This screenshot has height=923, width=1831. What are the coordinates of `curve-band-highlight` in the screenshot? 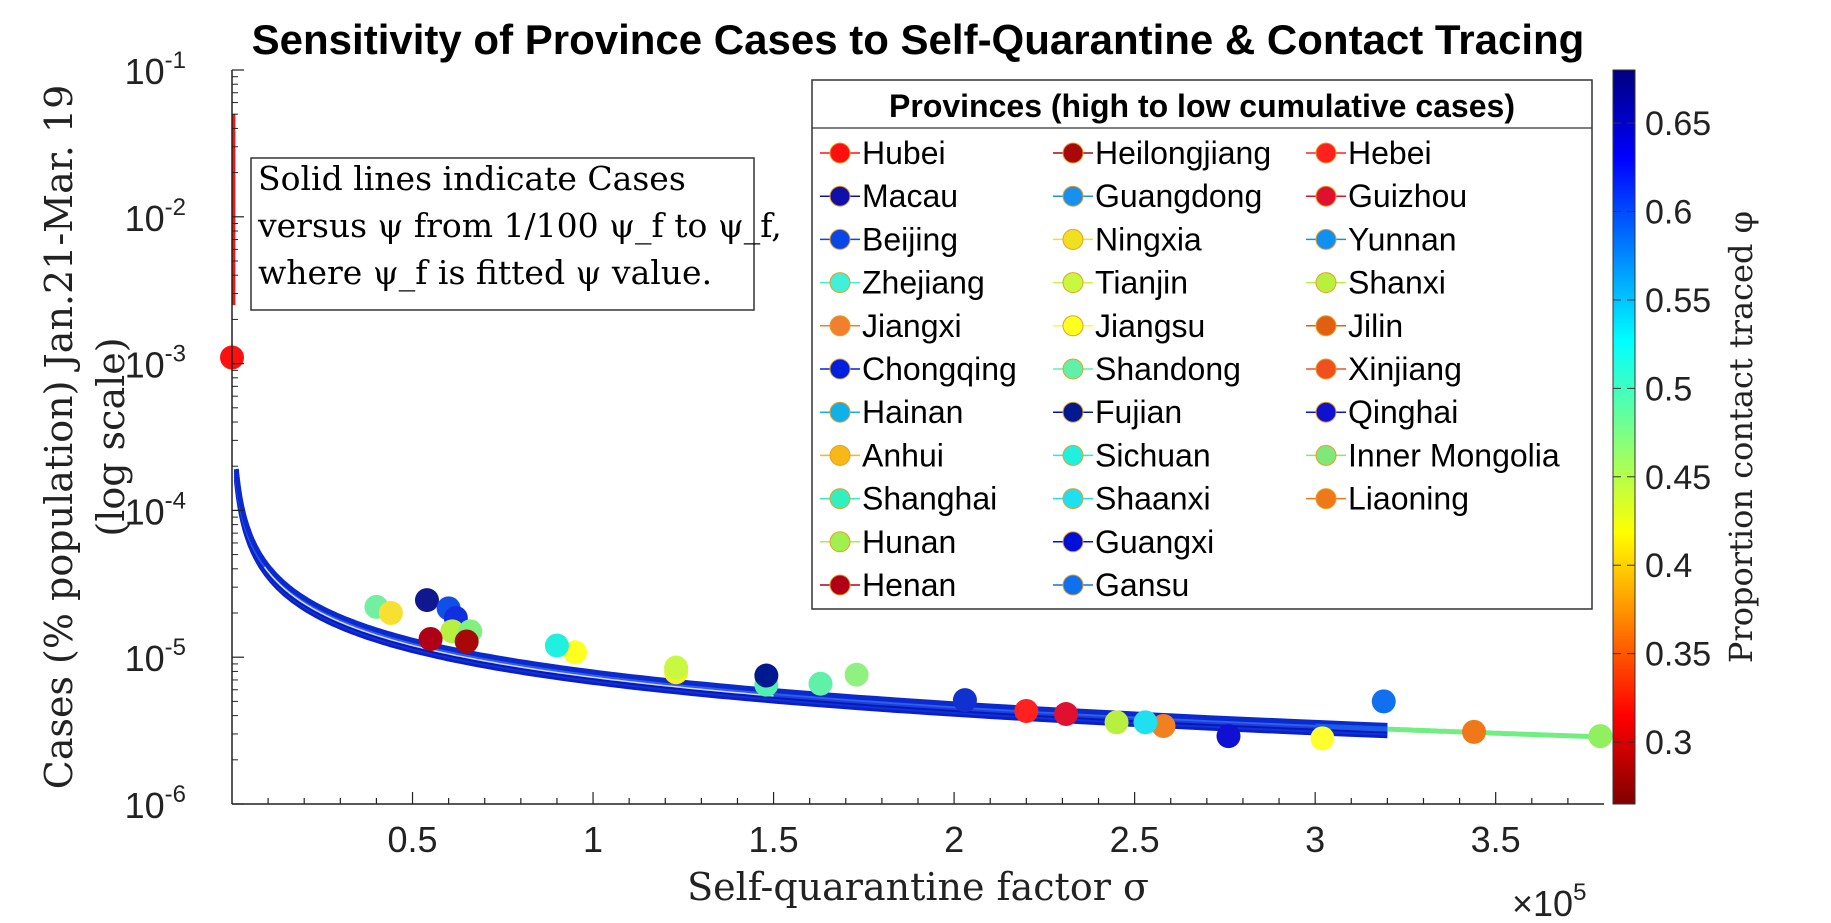 It's located at (518, 631).